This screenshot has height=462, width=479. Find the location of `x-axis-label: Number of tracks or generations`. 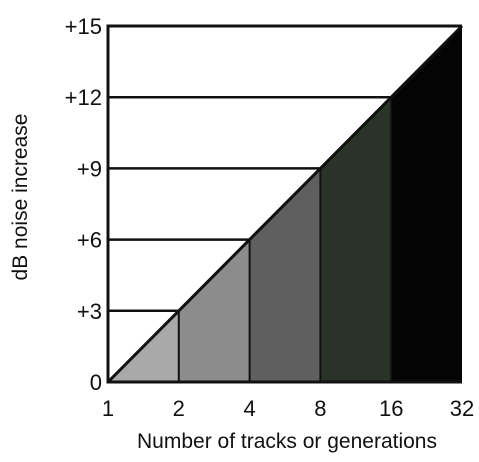

x-axis-label: Number of tracks or generations is located at coordinates (287, 441).